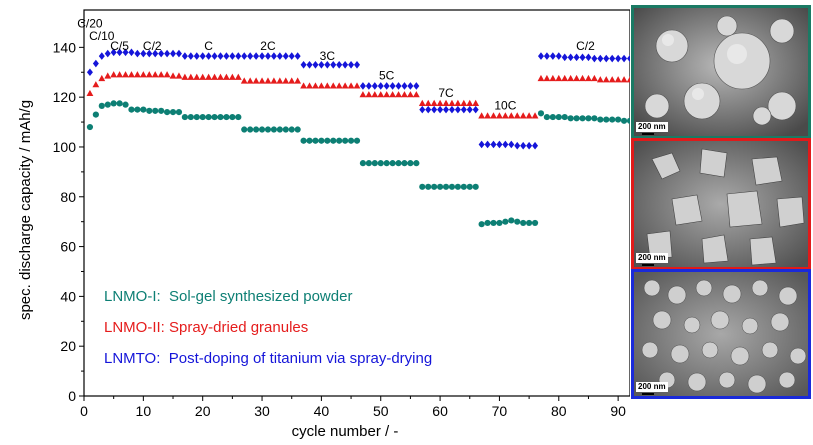 This screenshot has height=445, width=813. What do you see at coordinates (262, 411) in the screenshot?
I see `x-tick-label: 30` at bounding box center [262, 411].